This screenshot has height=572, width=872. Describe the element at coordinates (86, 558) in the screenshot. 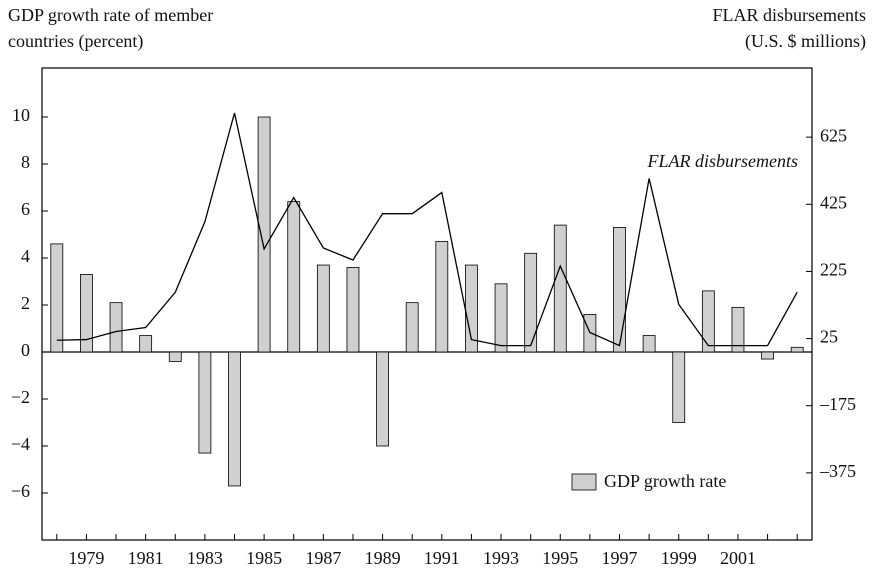

I see `x-tick-label: 1979` at that location.